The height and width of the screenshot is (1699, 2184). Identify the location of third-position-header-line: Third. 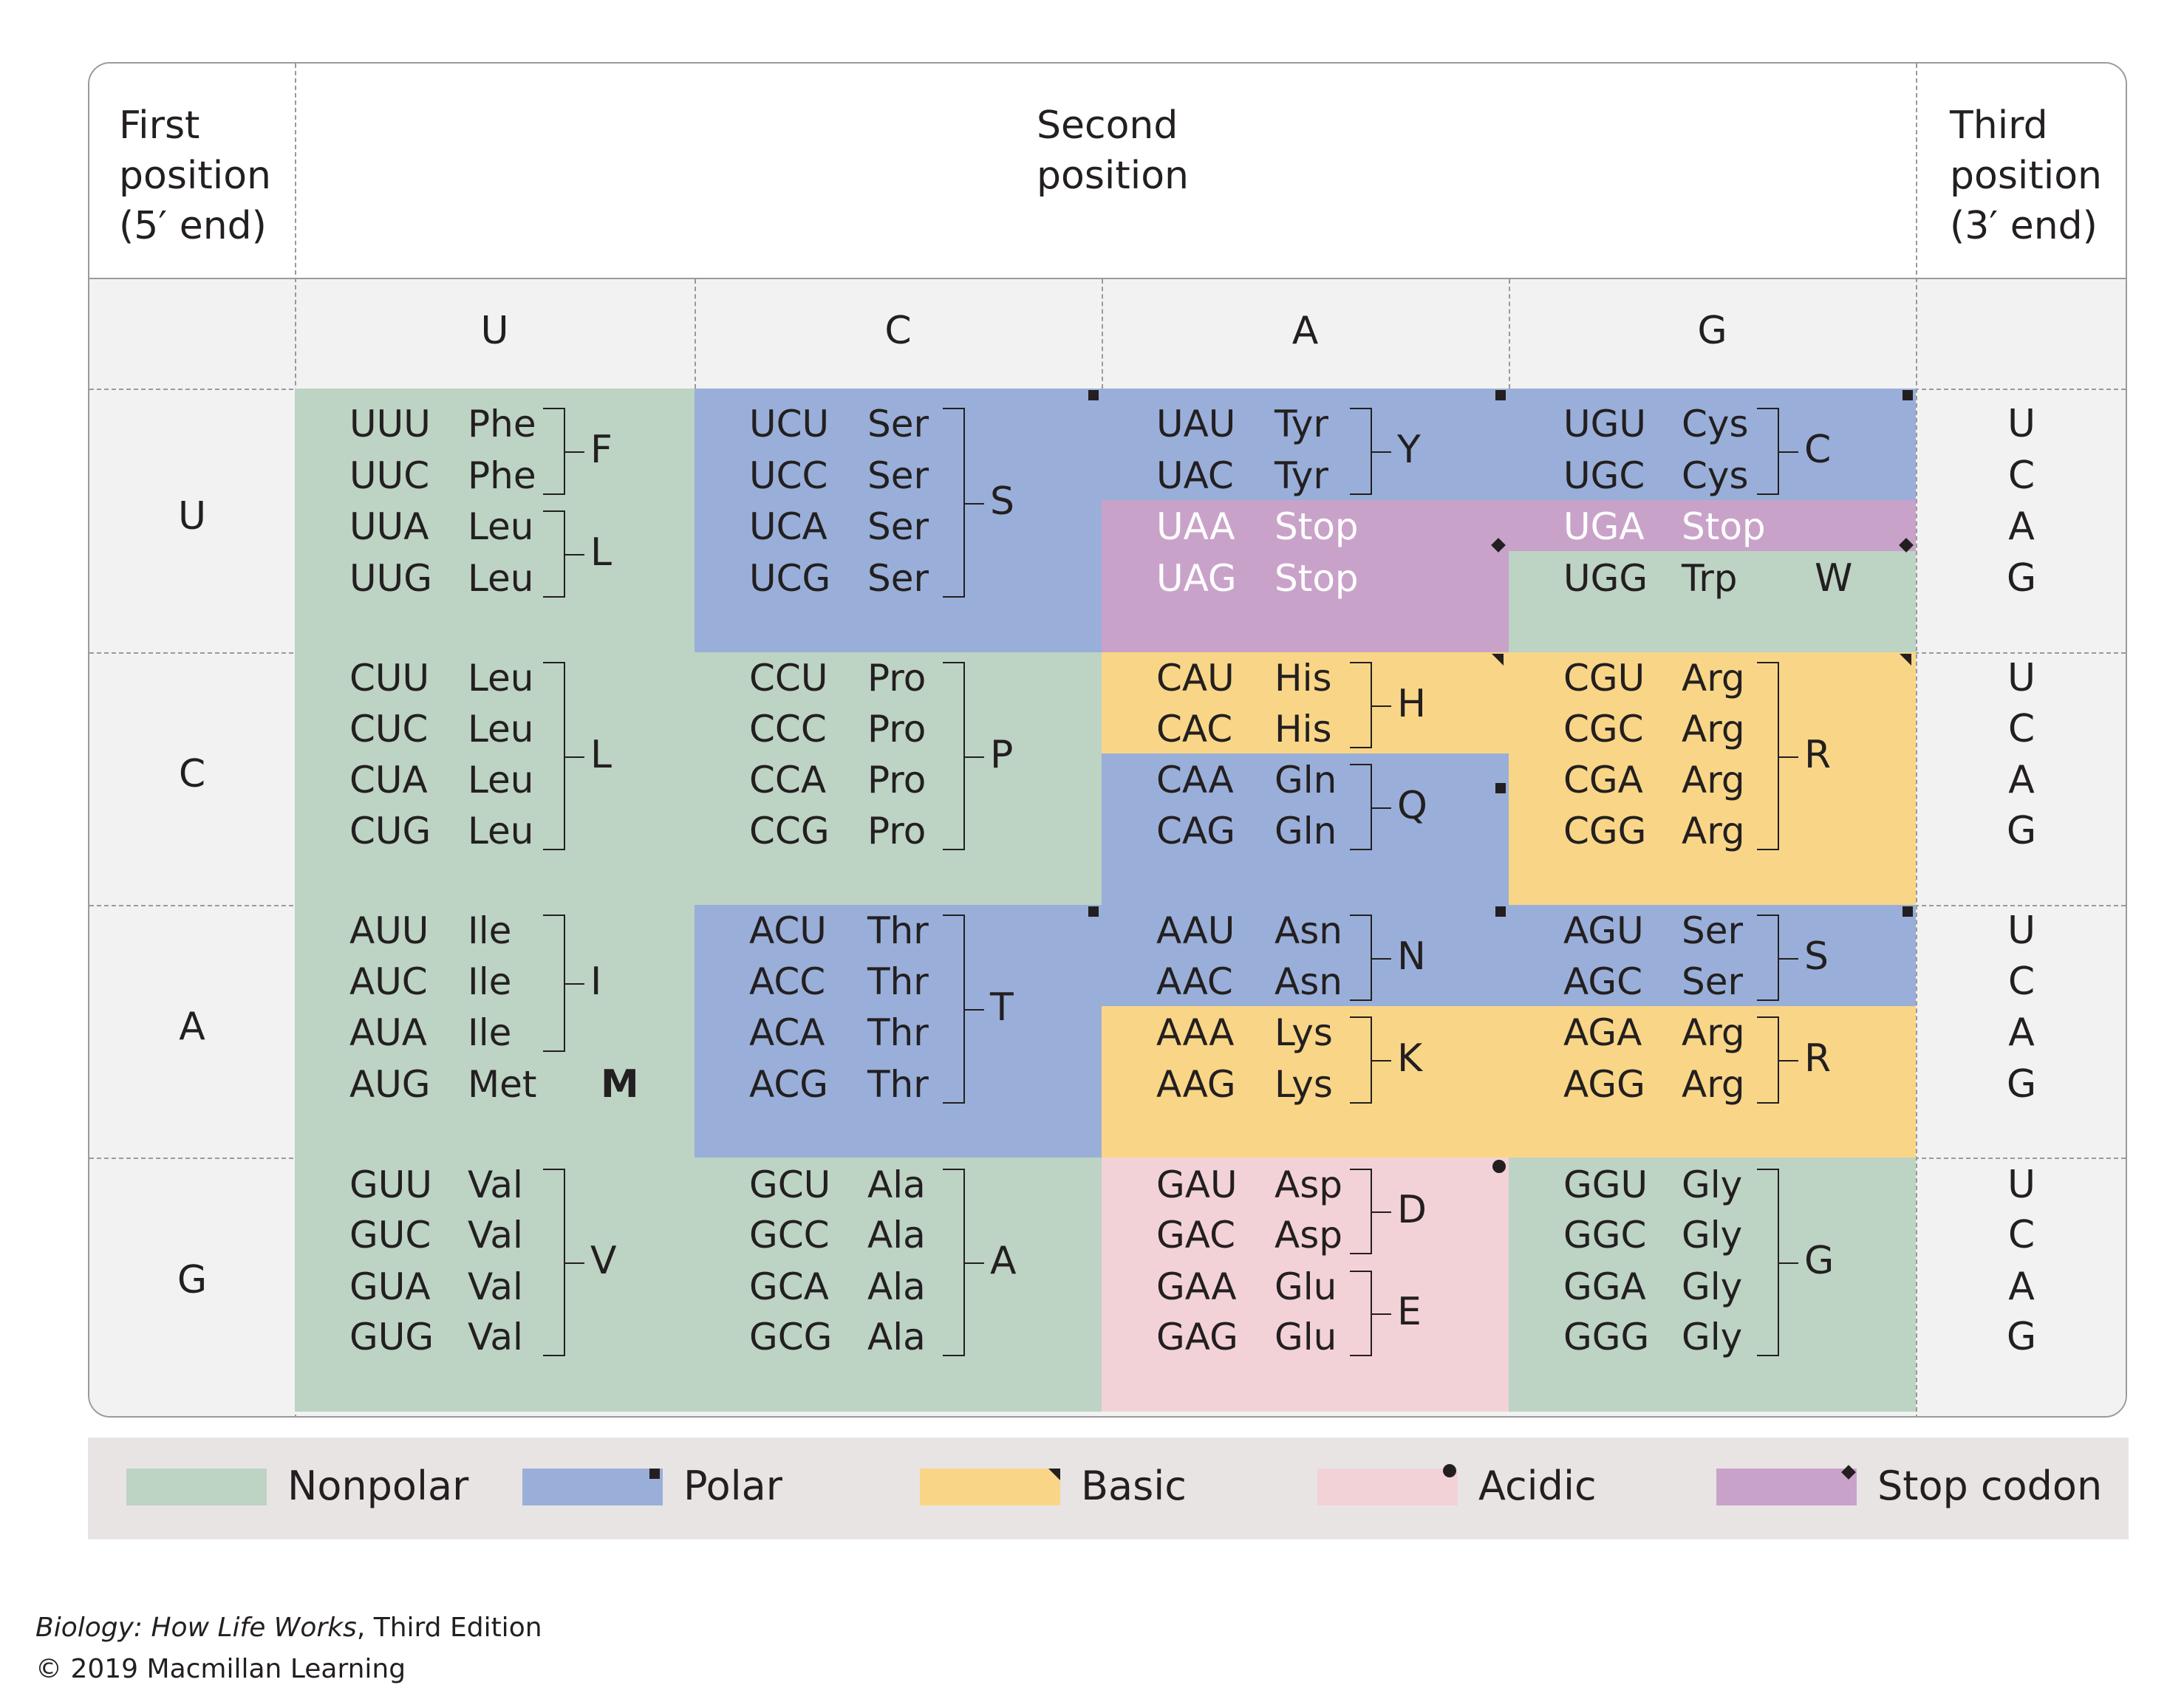
(1999, 125).